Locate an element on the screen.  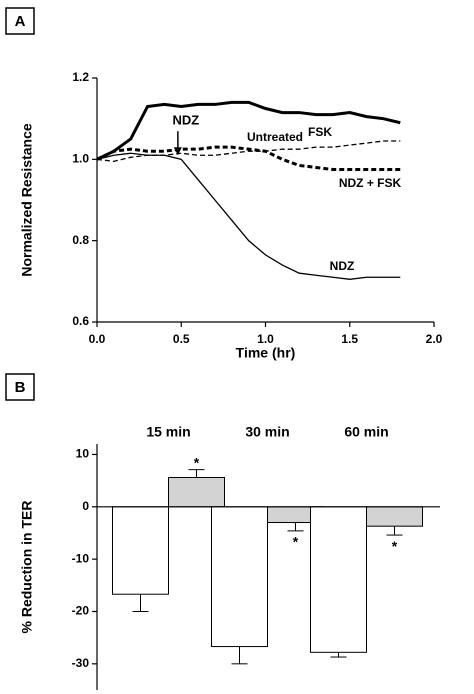
panel-label: B is located at coordinates (20, 387).